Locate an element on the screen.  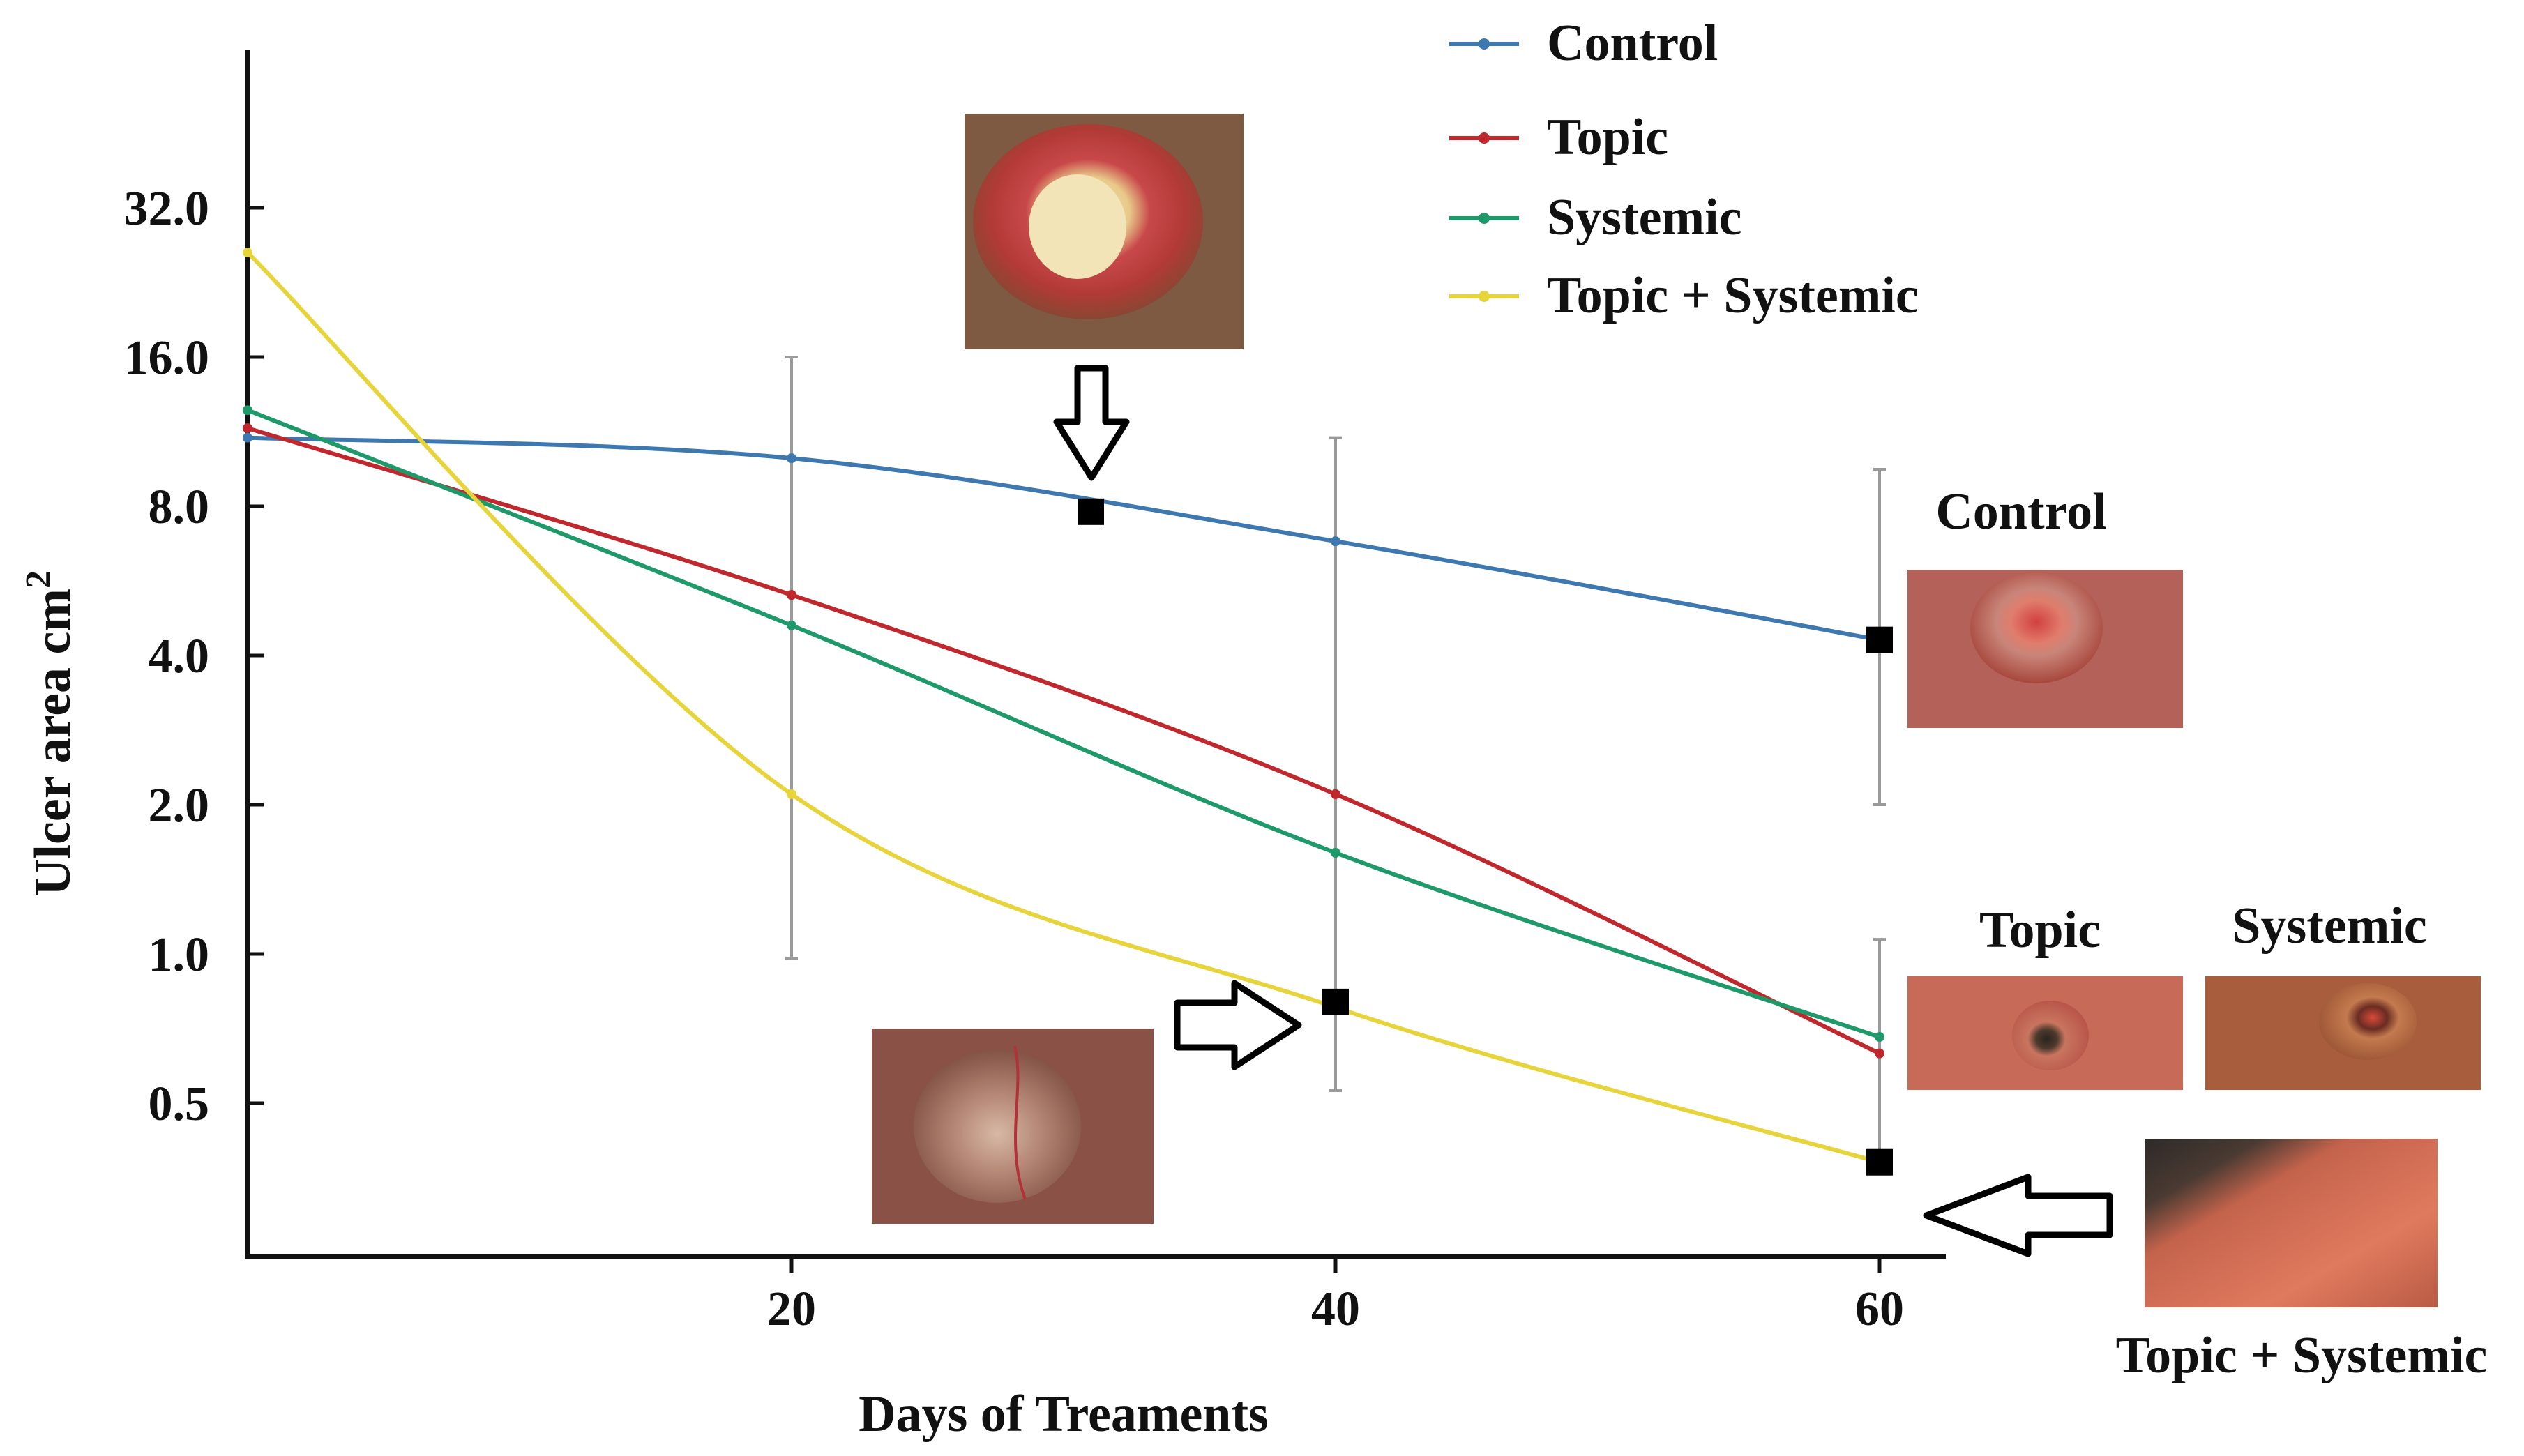
y-axis-title-text: Ulcer area cm is located at coordinates (53, 742).